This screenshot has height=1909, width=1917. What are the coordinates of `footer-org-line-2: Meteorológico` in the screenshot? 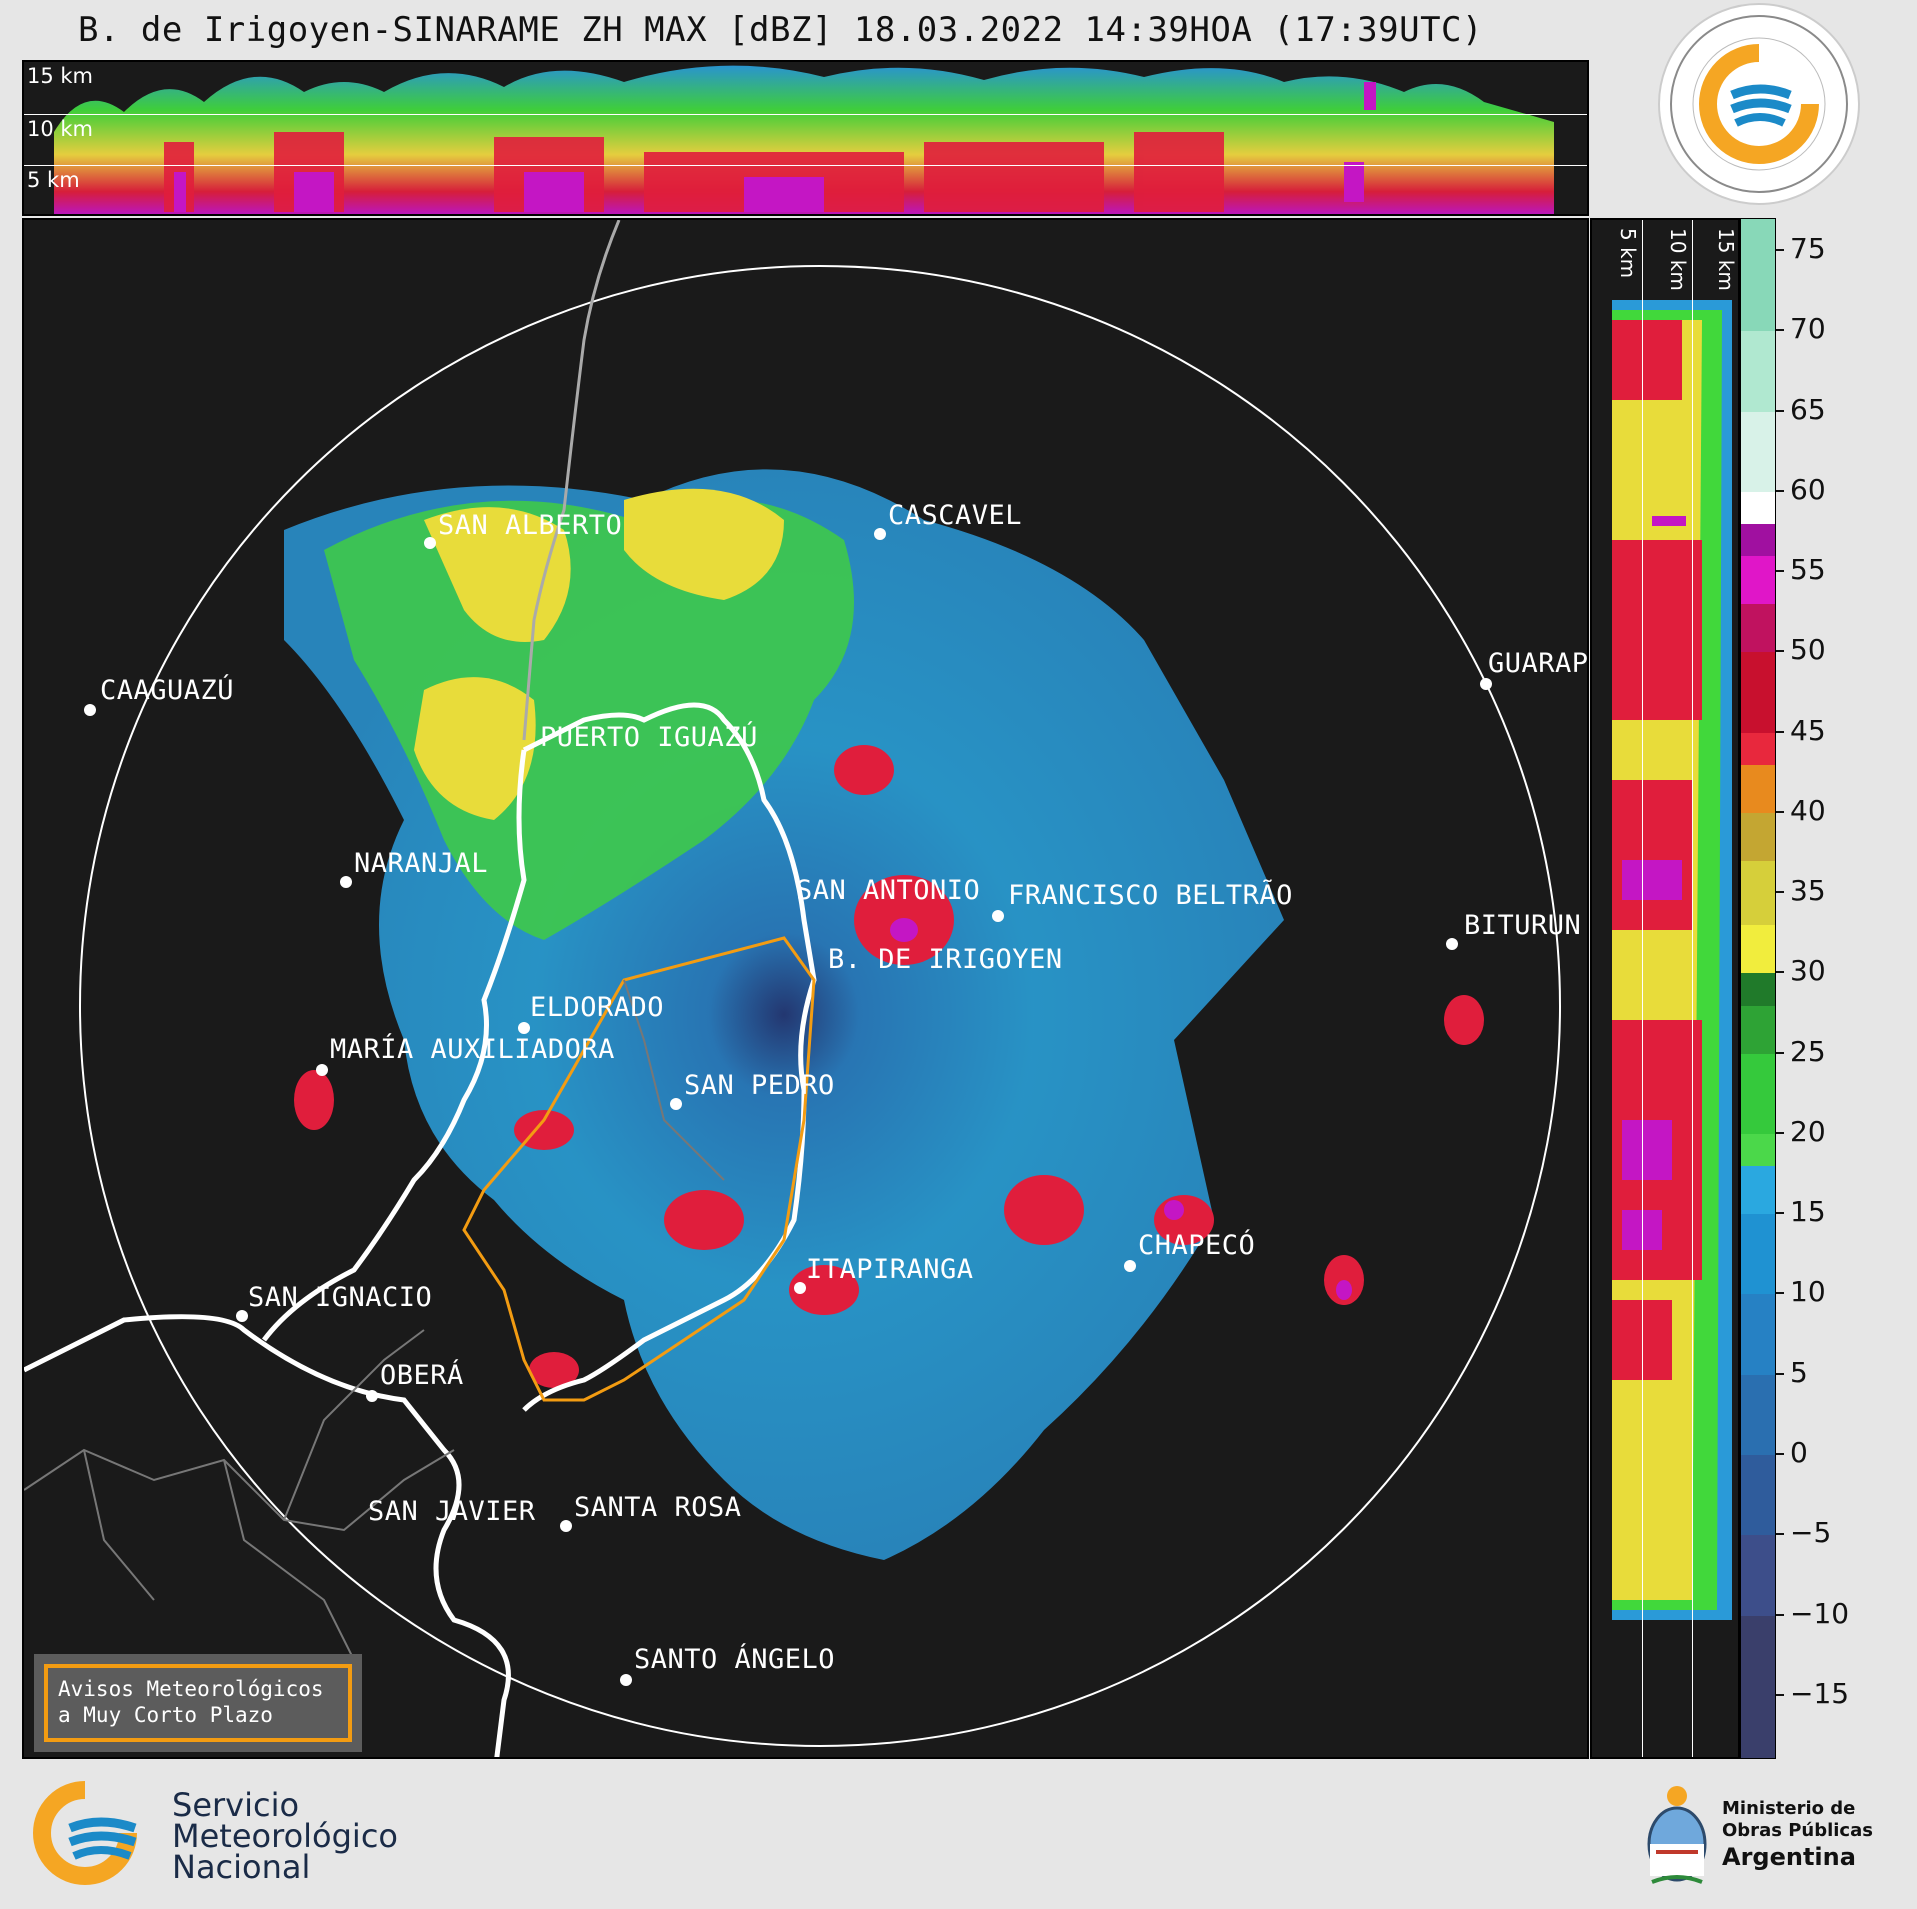 It's located at (285, 1836).